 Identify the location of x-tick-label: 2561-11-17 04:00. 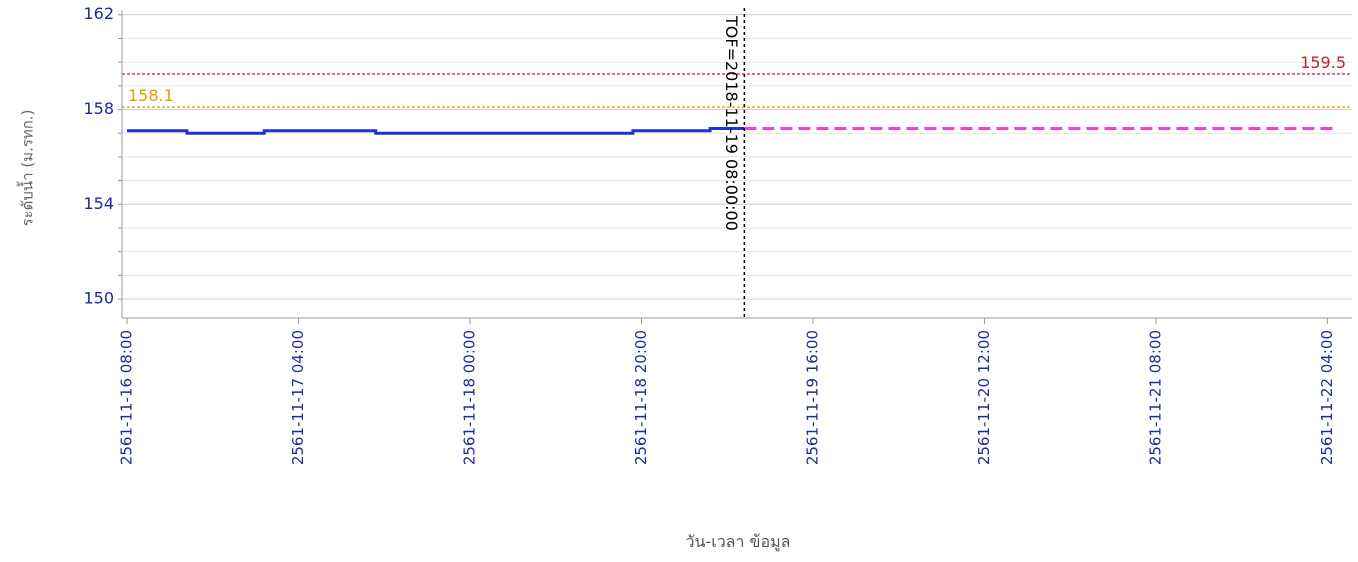
(298, 397).